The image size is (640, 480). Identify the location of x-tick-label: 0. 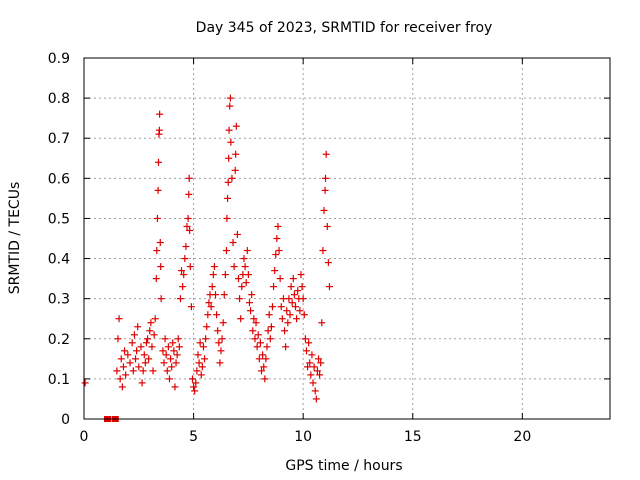
(84, 437).